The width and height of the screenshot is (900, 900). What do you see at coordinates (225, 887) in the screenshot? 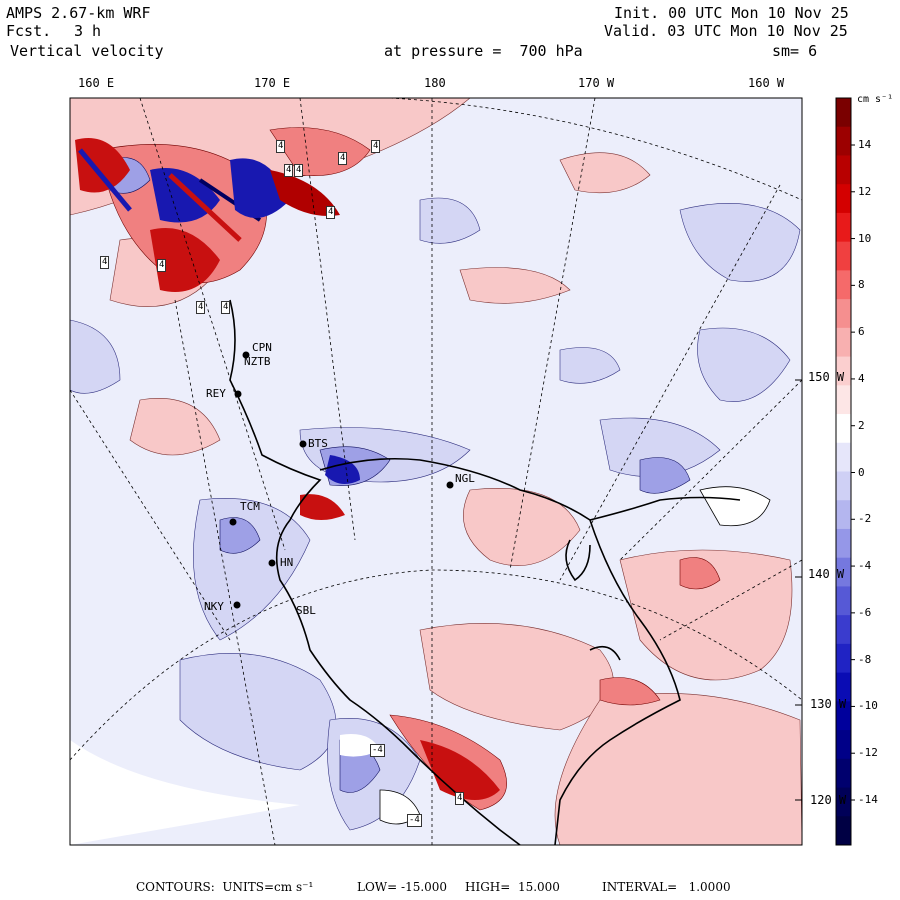
I see `footer-contours: CONTOURS: UNITS=cm s⁻¹` at bounding box center [225, 887].